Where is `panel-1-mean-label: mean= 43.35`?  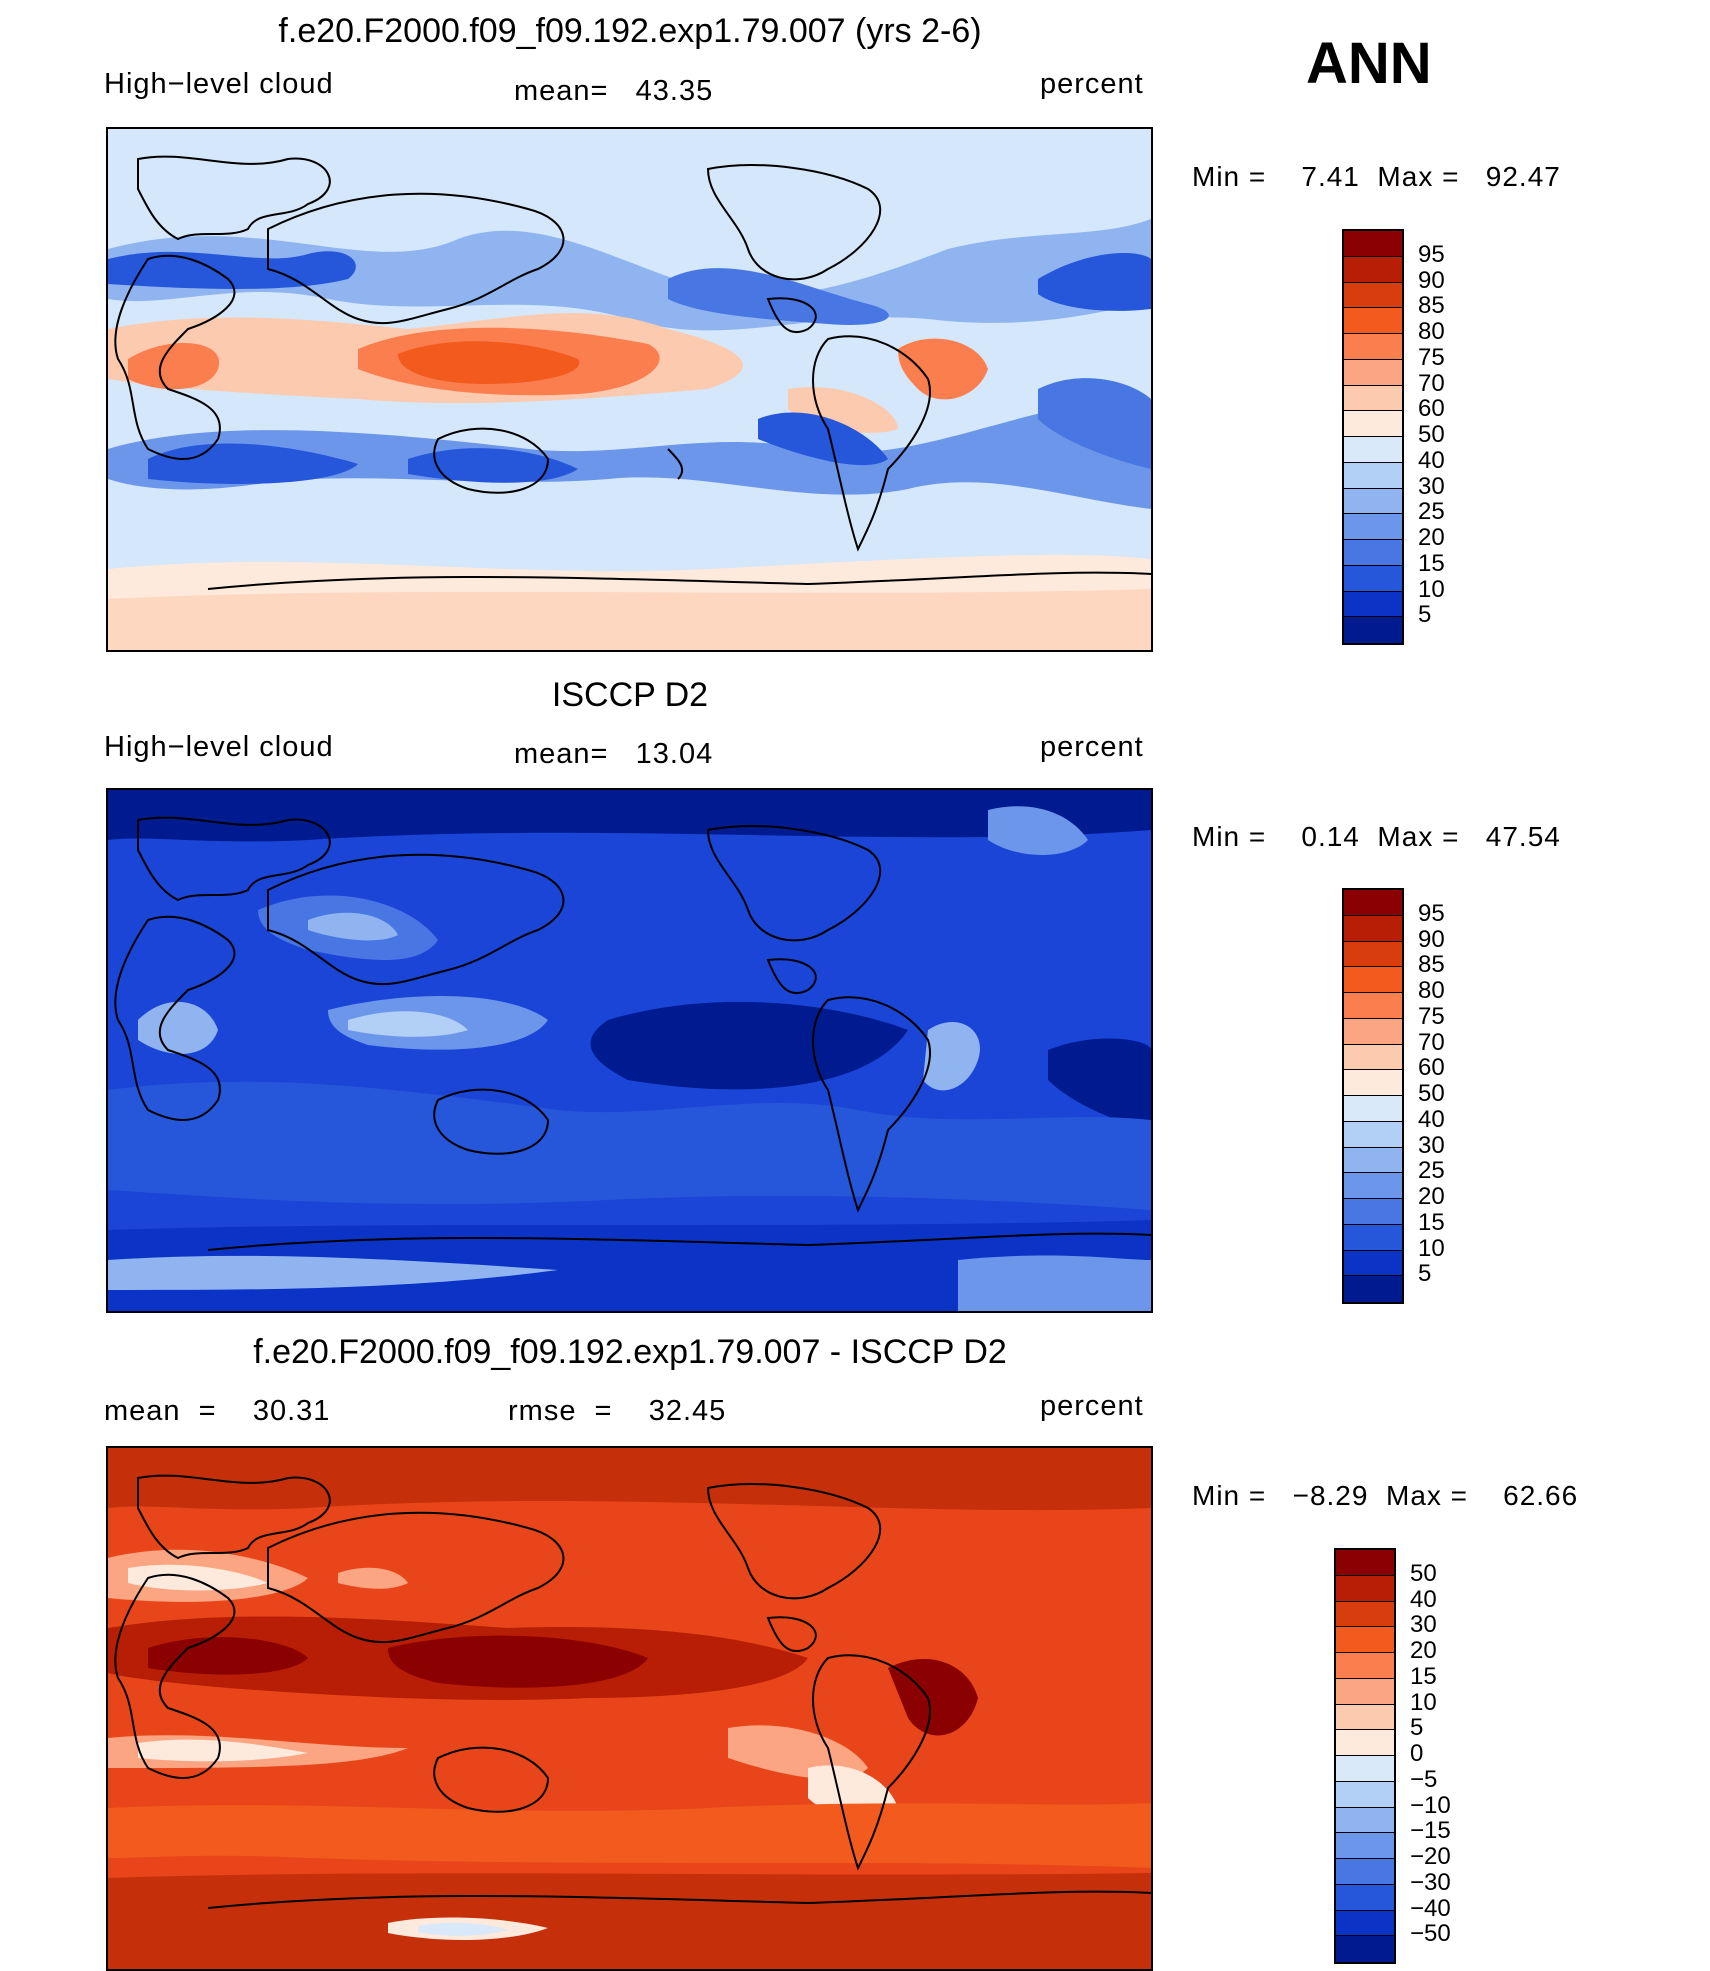
panel-1-mean-label: mean= 43.35 is located at coordinates (614, 91).